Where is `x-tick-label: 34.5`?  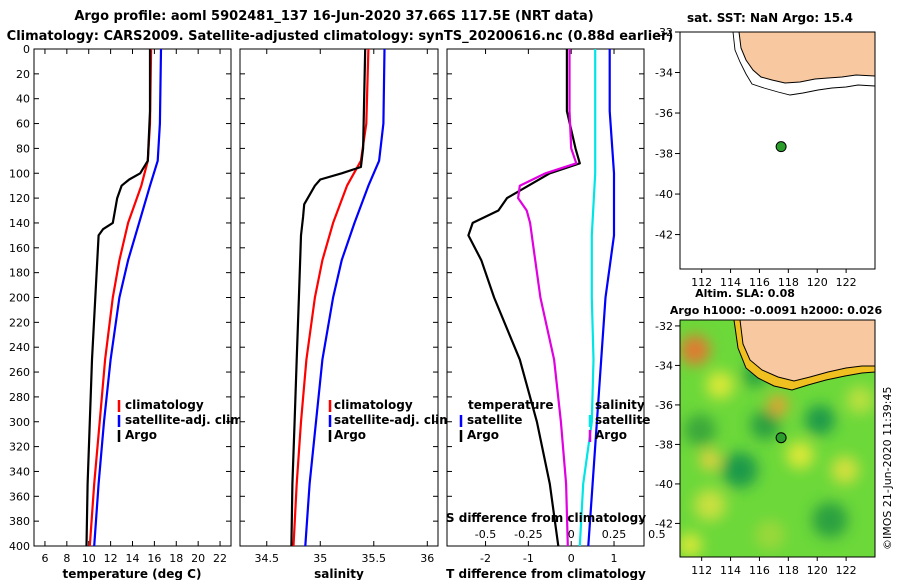 x-tick-label: 34.5 is located at coordinates (267, 558).